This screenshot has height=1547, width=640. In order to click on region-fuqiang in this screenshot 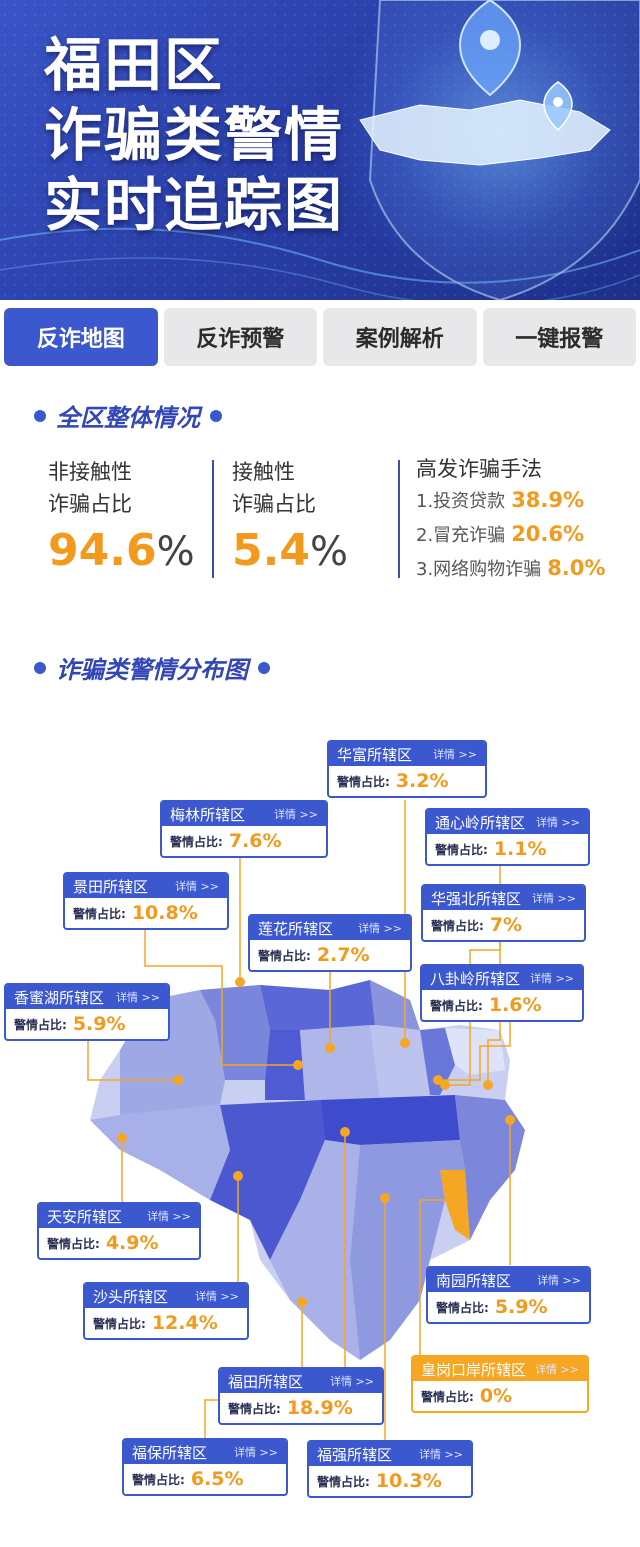, I will do `click(407, 1250)`.